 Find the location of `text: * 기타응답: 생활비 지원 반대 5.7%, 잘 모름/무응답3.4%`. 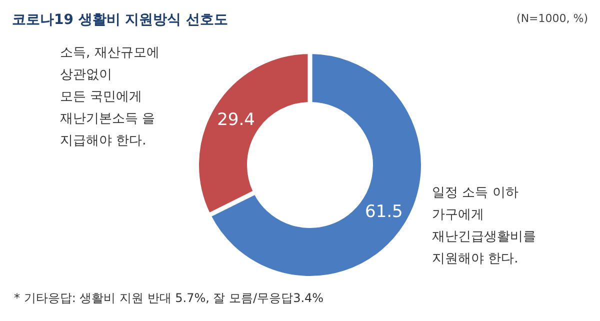

text: * 기타응답: 생활비 지원 반대 5.7%, 잘 모름/무응답3.4% is located at coordinates (169, 298).